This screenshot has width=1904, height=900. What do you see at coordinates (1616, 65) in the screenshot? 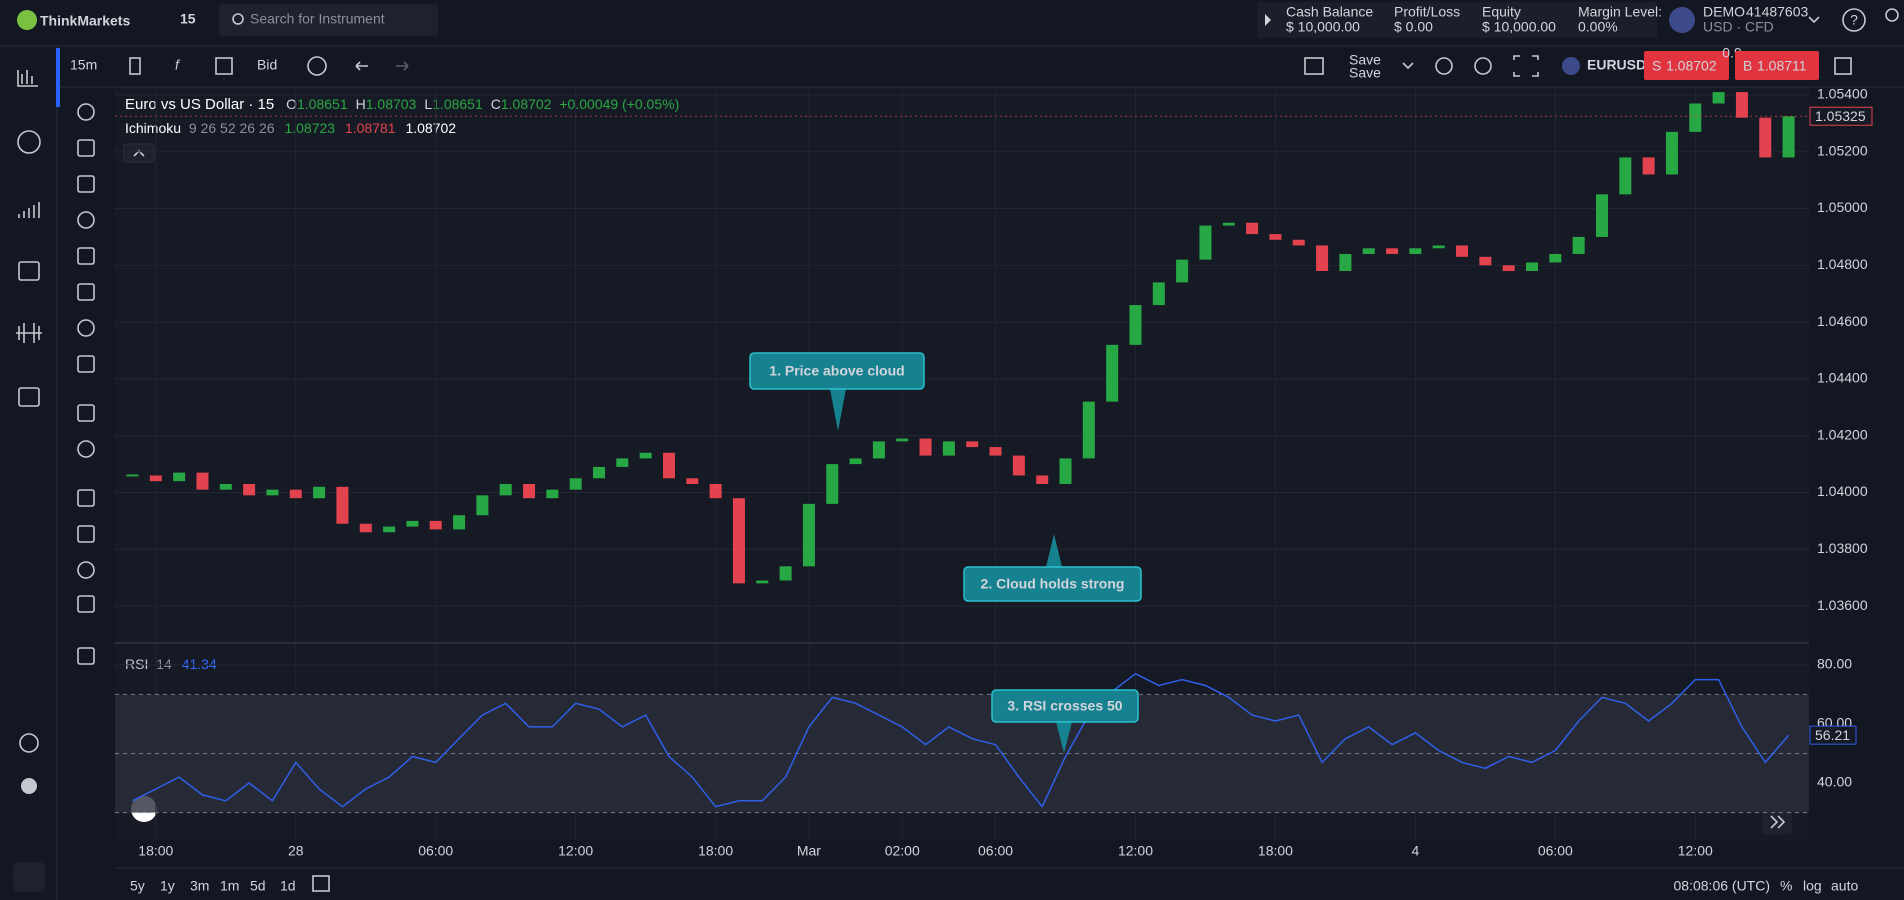
I see `symbol: EURUSD` at bounding box center [1616, 65].